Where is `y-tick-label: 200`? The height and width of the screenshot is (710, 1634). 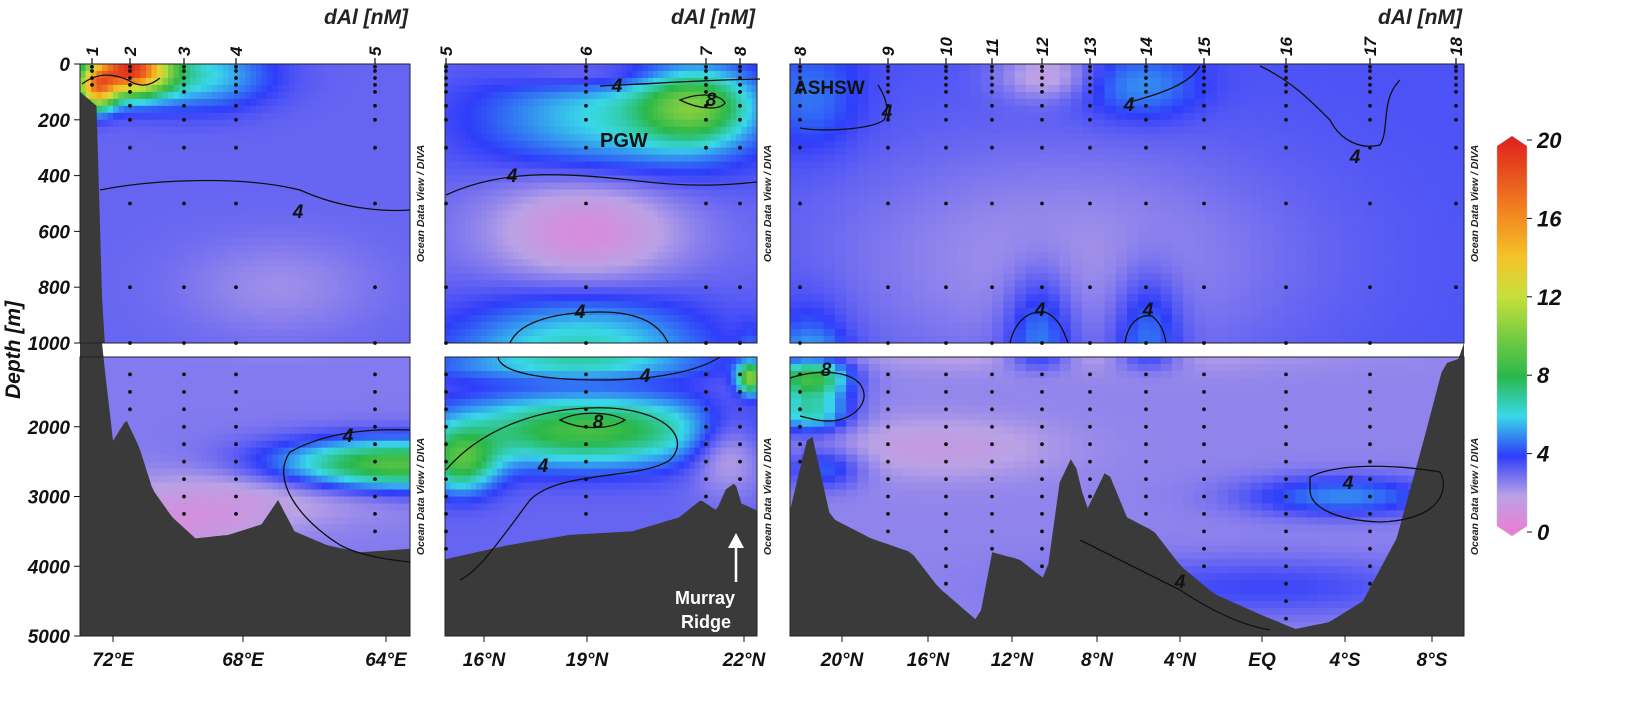 y-tick-label: 200 is located at coordinates (53, 121).